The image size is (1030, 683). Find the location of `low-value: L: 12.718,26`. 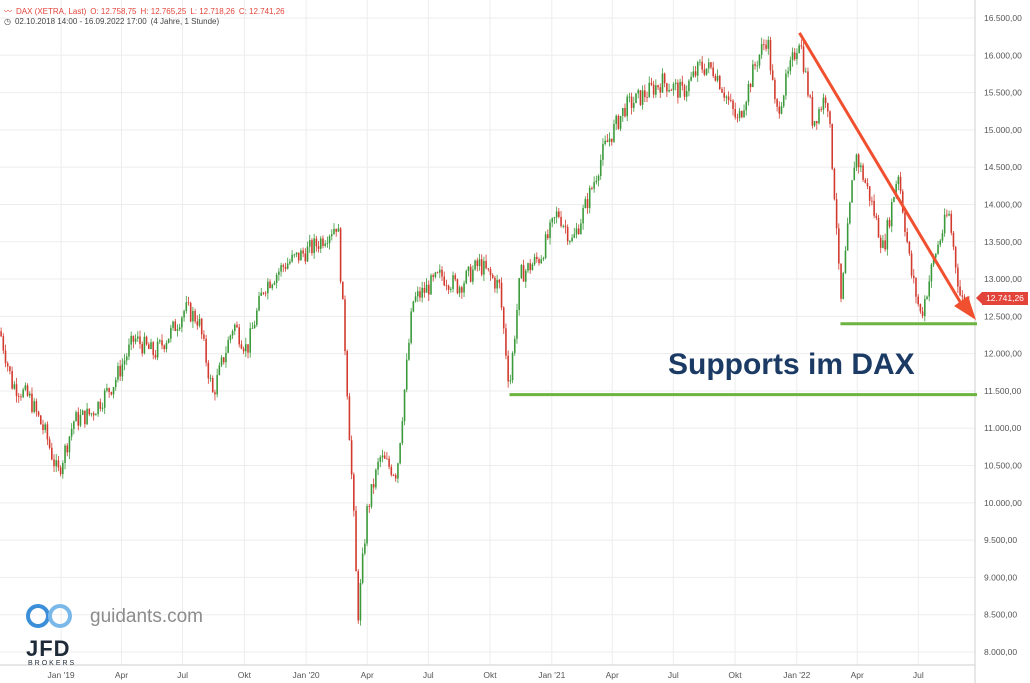

low-value: L: 12.718,26 is located at coordinates (212, 11).